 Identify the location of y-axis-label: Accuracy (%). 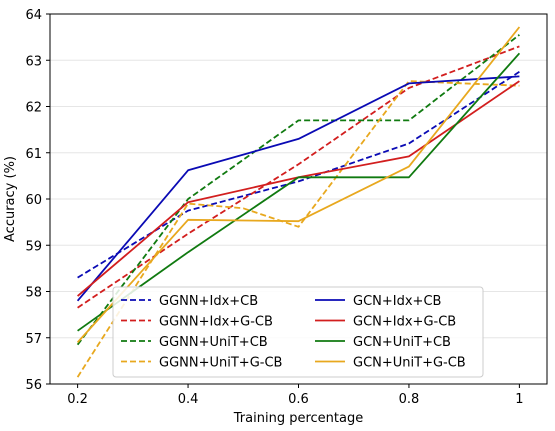
(10, 199).